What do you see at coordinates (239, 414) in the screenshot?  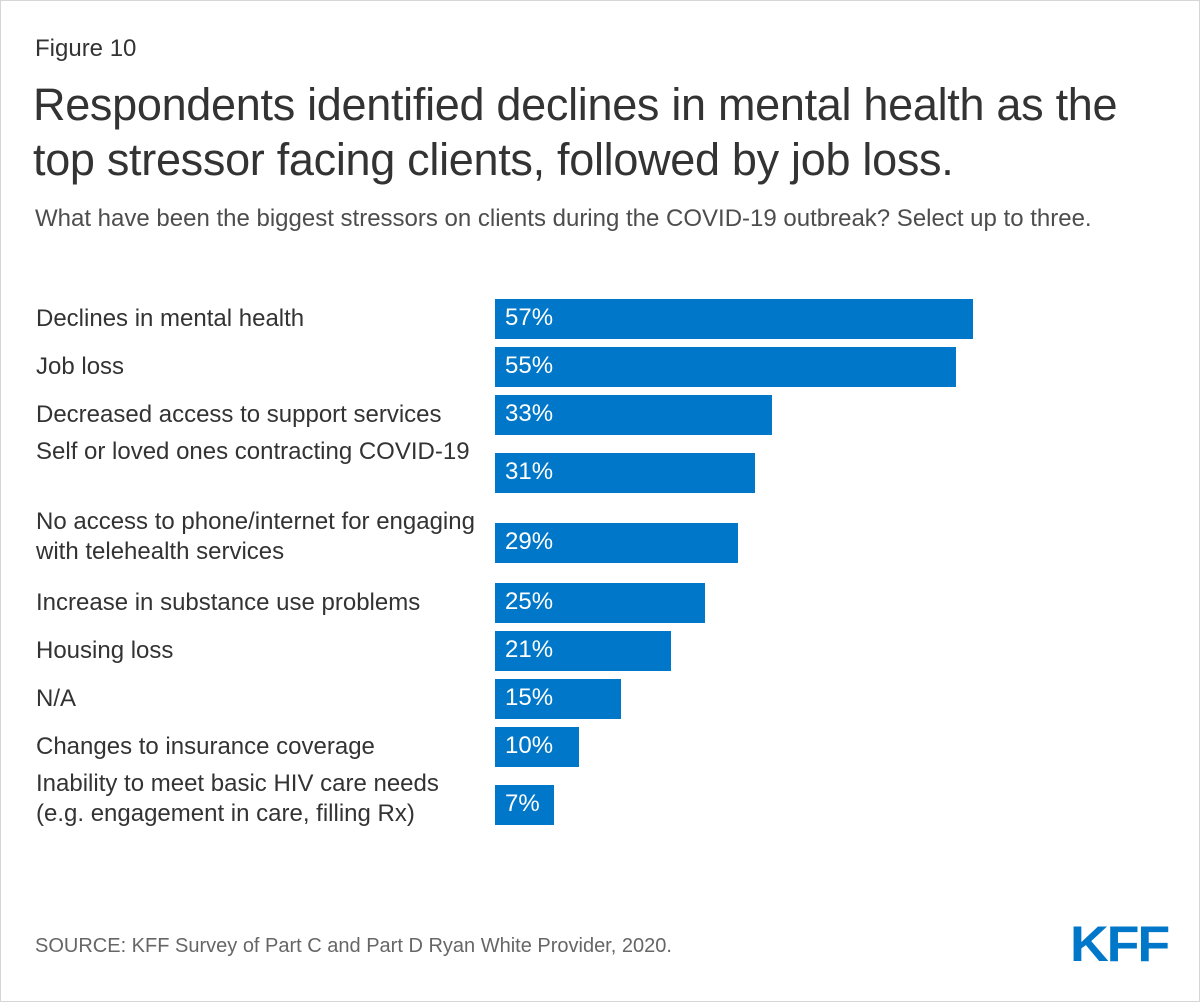 I see `category-label: Decreased access to support services` at bounding box center [239, 414].